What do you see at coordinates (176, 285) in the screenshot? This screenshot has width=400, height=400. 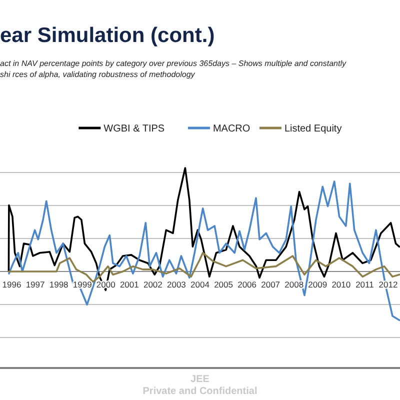 I see `x-tick-label: 2003` at bounding box center [176, 285].